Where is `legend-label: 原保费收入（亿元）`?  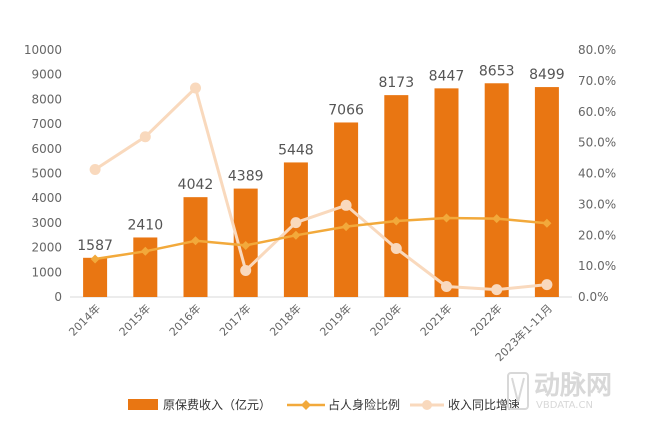
legend-label: 原保费收入（亿元） is located at coordinates (217, 404).